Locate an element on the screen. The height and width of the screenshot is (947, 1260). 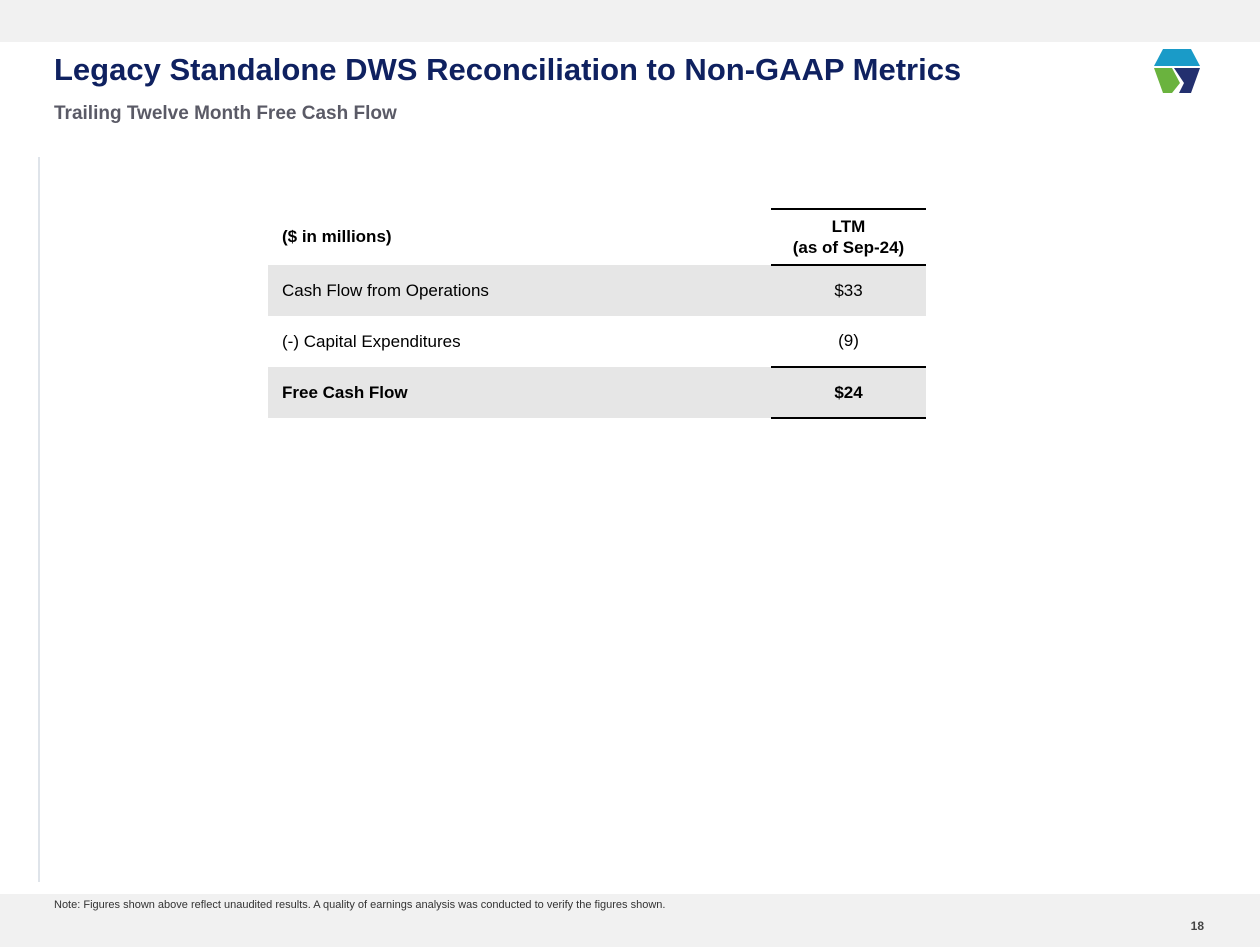
logo-green-facet is located at coordinates (1167, 80).